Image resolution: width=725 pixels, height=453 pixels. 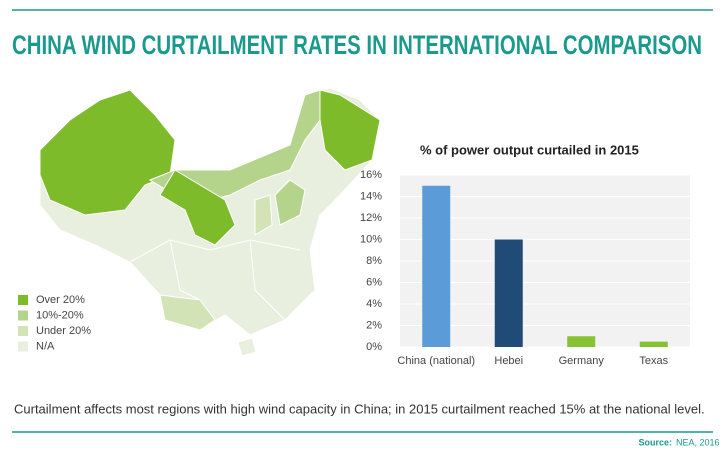 I want to click on legend-label: Over 20%, so click(x=60, y=300).